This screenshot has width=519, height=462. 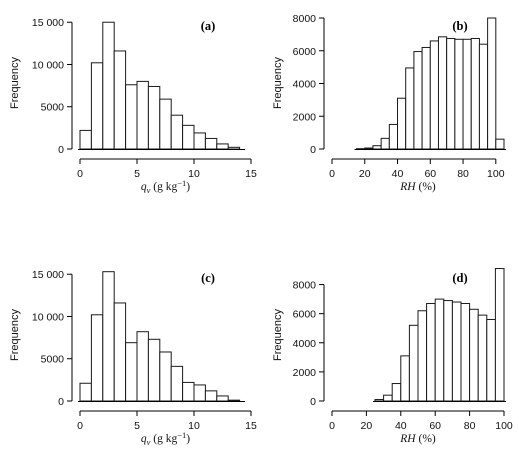 I want to click on panel-label: (c), so click(x=208, y=278).